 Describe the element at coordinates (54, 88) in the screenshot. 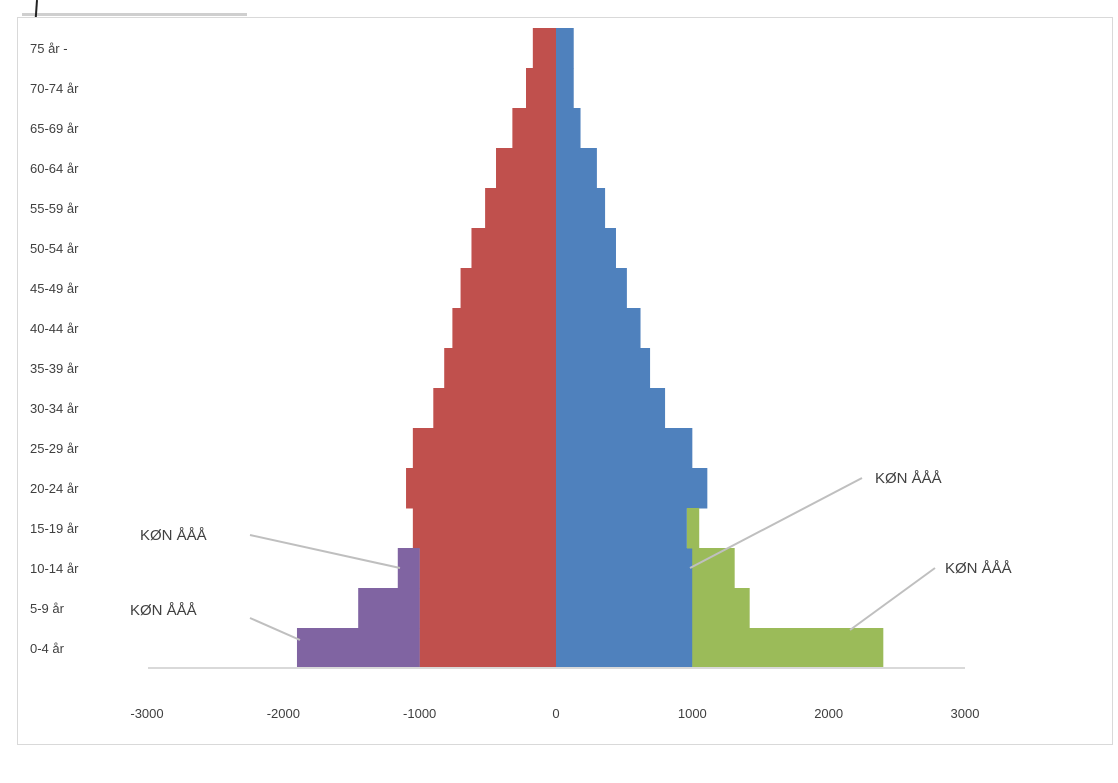

I see `y-tick-label: 70-74 år` at that location.